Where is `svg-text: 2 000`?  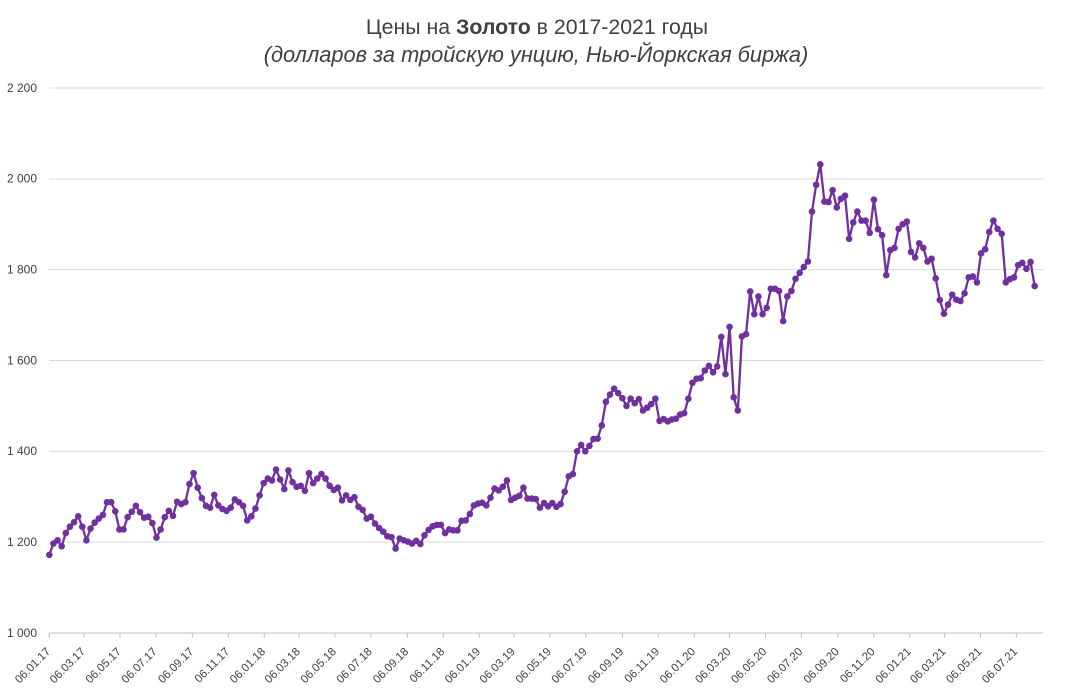 svg-text: 2 000 is located at coordinates (22, 179).